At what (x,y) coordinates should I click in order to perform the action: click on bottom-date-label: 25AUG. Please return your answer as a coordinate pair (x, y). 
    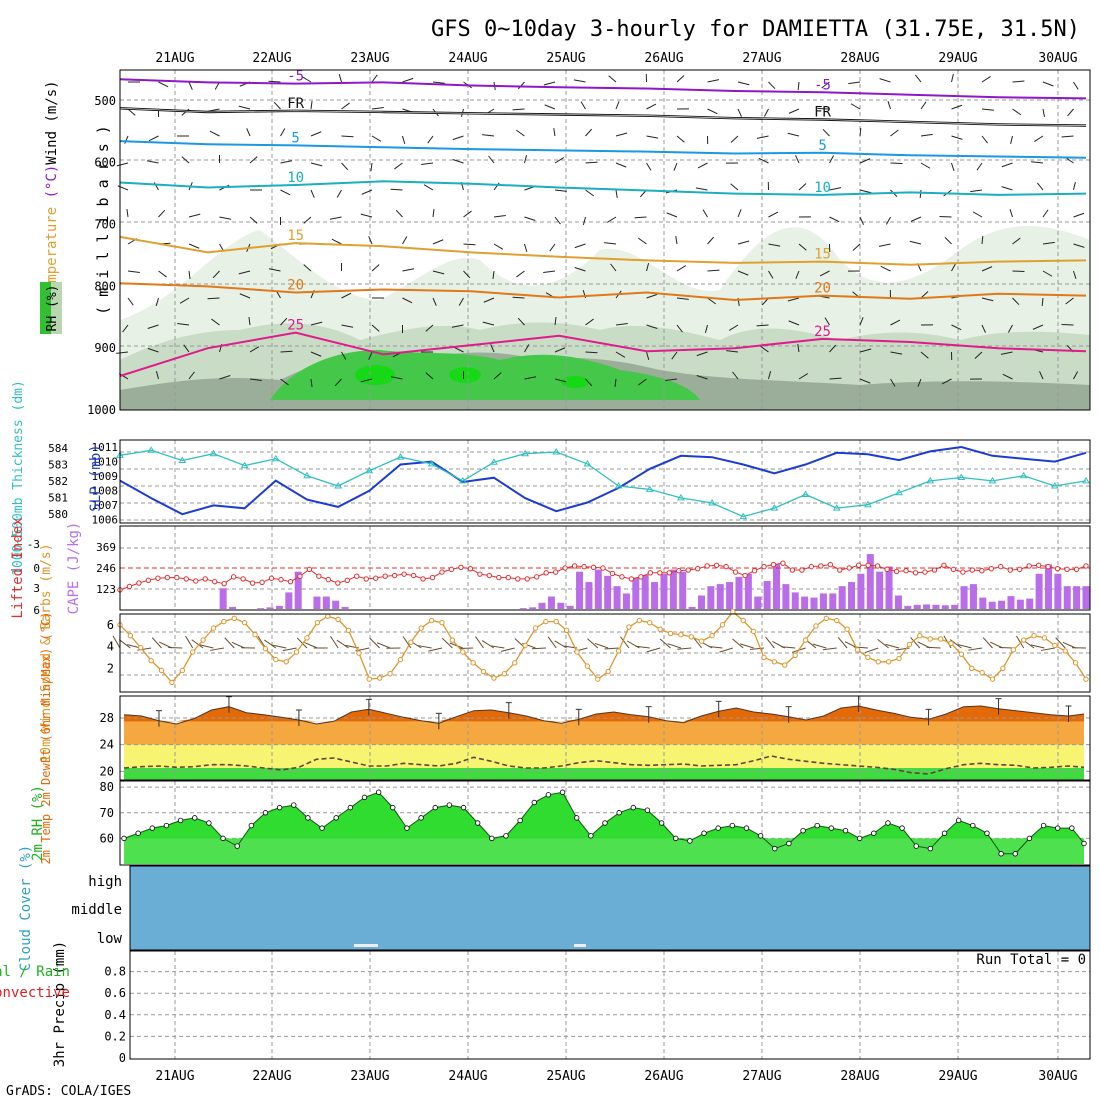
    Looking at the image, I should click on (565, 1076).